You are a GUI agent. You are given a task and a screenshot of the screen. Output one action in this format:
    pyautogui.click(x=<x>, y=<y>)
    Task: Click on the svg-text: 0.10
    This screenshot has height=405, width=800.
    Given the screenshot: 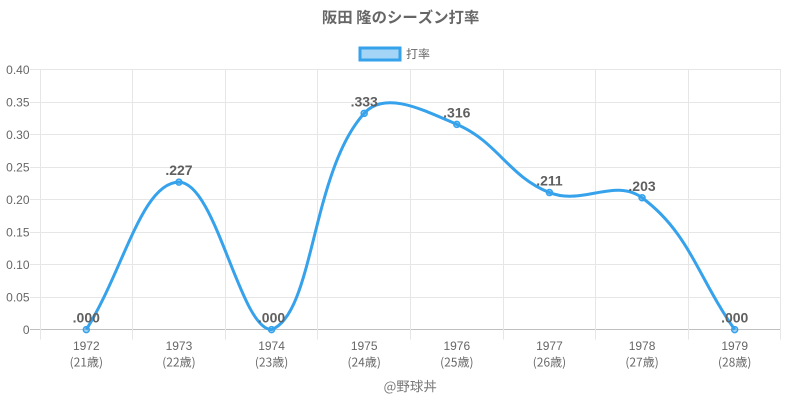 What is the action you would take?
    pyautogui.click(x=18, y=265)
    